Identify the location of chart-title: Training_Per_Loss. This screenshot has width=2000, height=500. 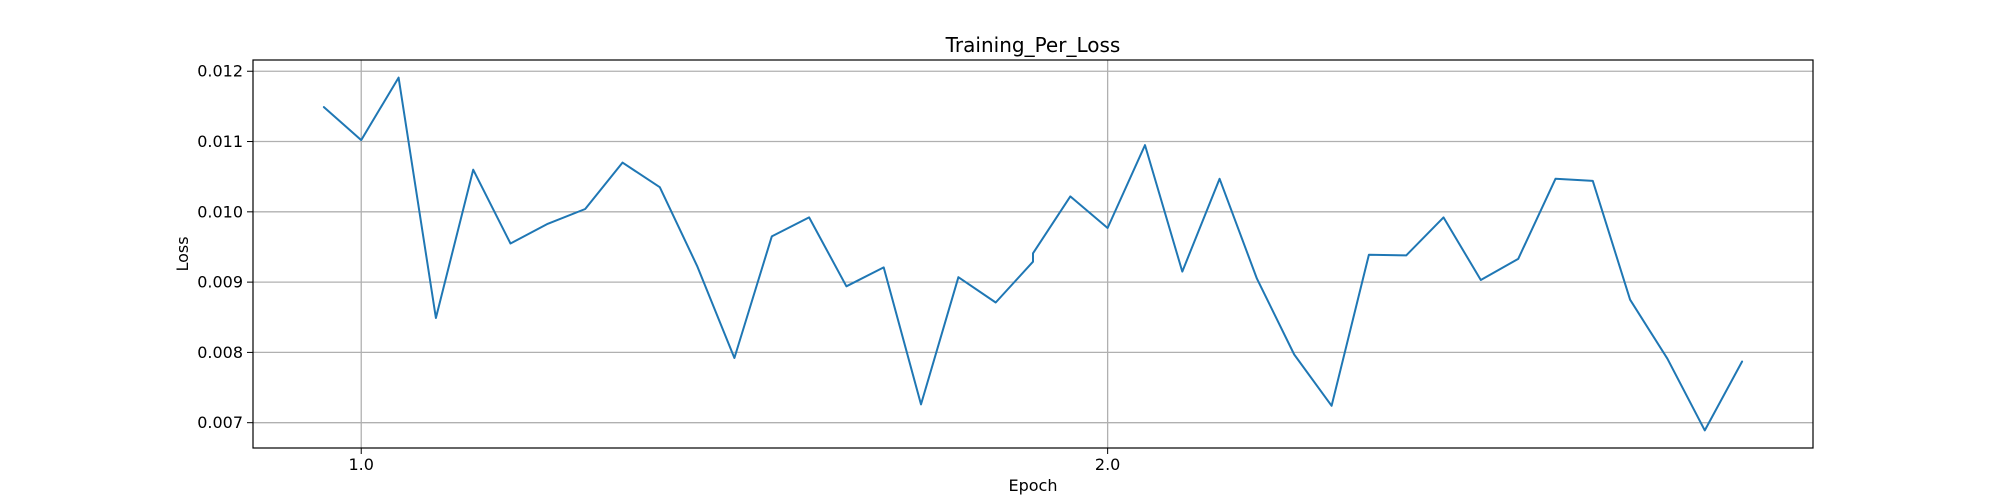
(1033, 45).